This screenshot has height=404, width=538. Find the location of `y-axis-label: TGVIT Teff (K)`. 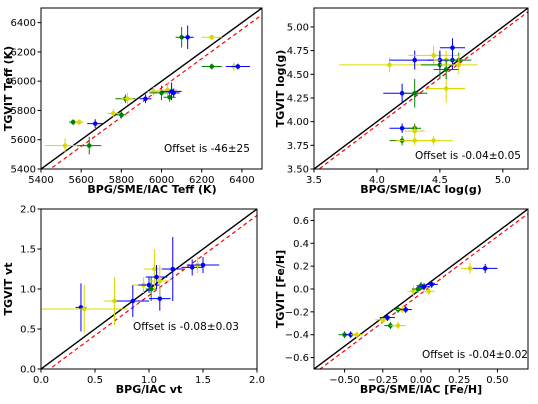

y-axis-label: TGVIT Teff (K) is located at coordinates (8, 88).